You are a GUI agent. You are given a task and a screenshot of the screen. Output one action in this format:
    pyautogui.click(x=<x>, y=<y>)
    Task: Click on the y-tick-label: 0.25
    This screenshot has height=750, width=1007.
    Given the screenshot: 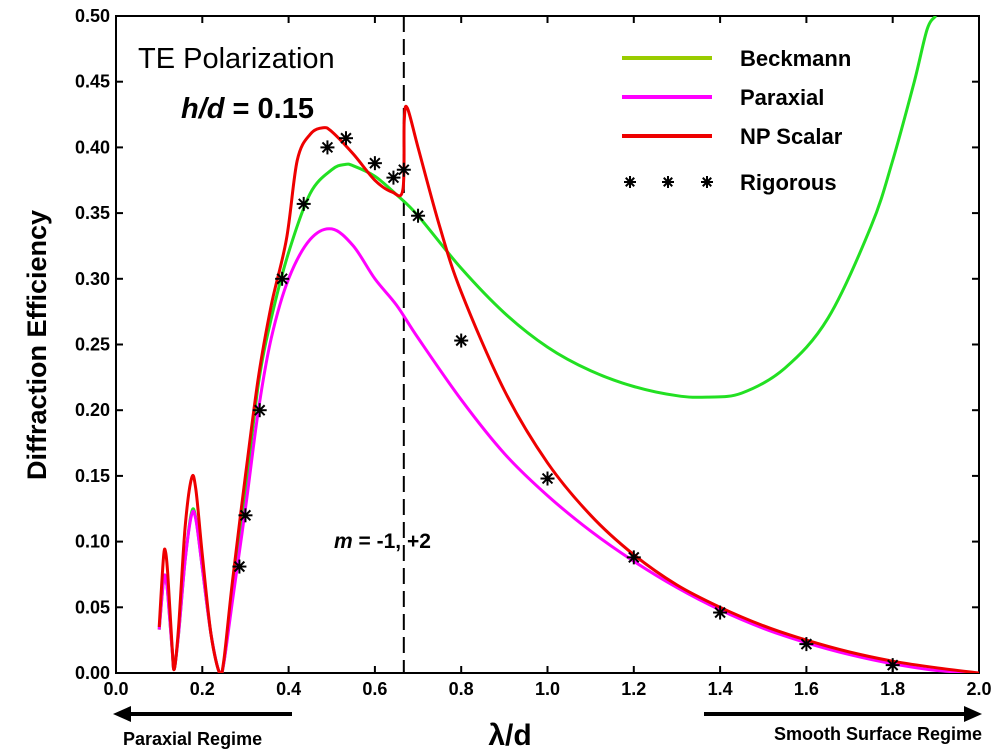 What is the action you would take?
    pyautogui.click(x=92, y=345)
    